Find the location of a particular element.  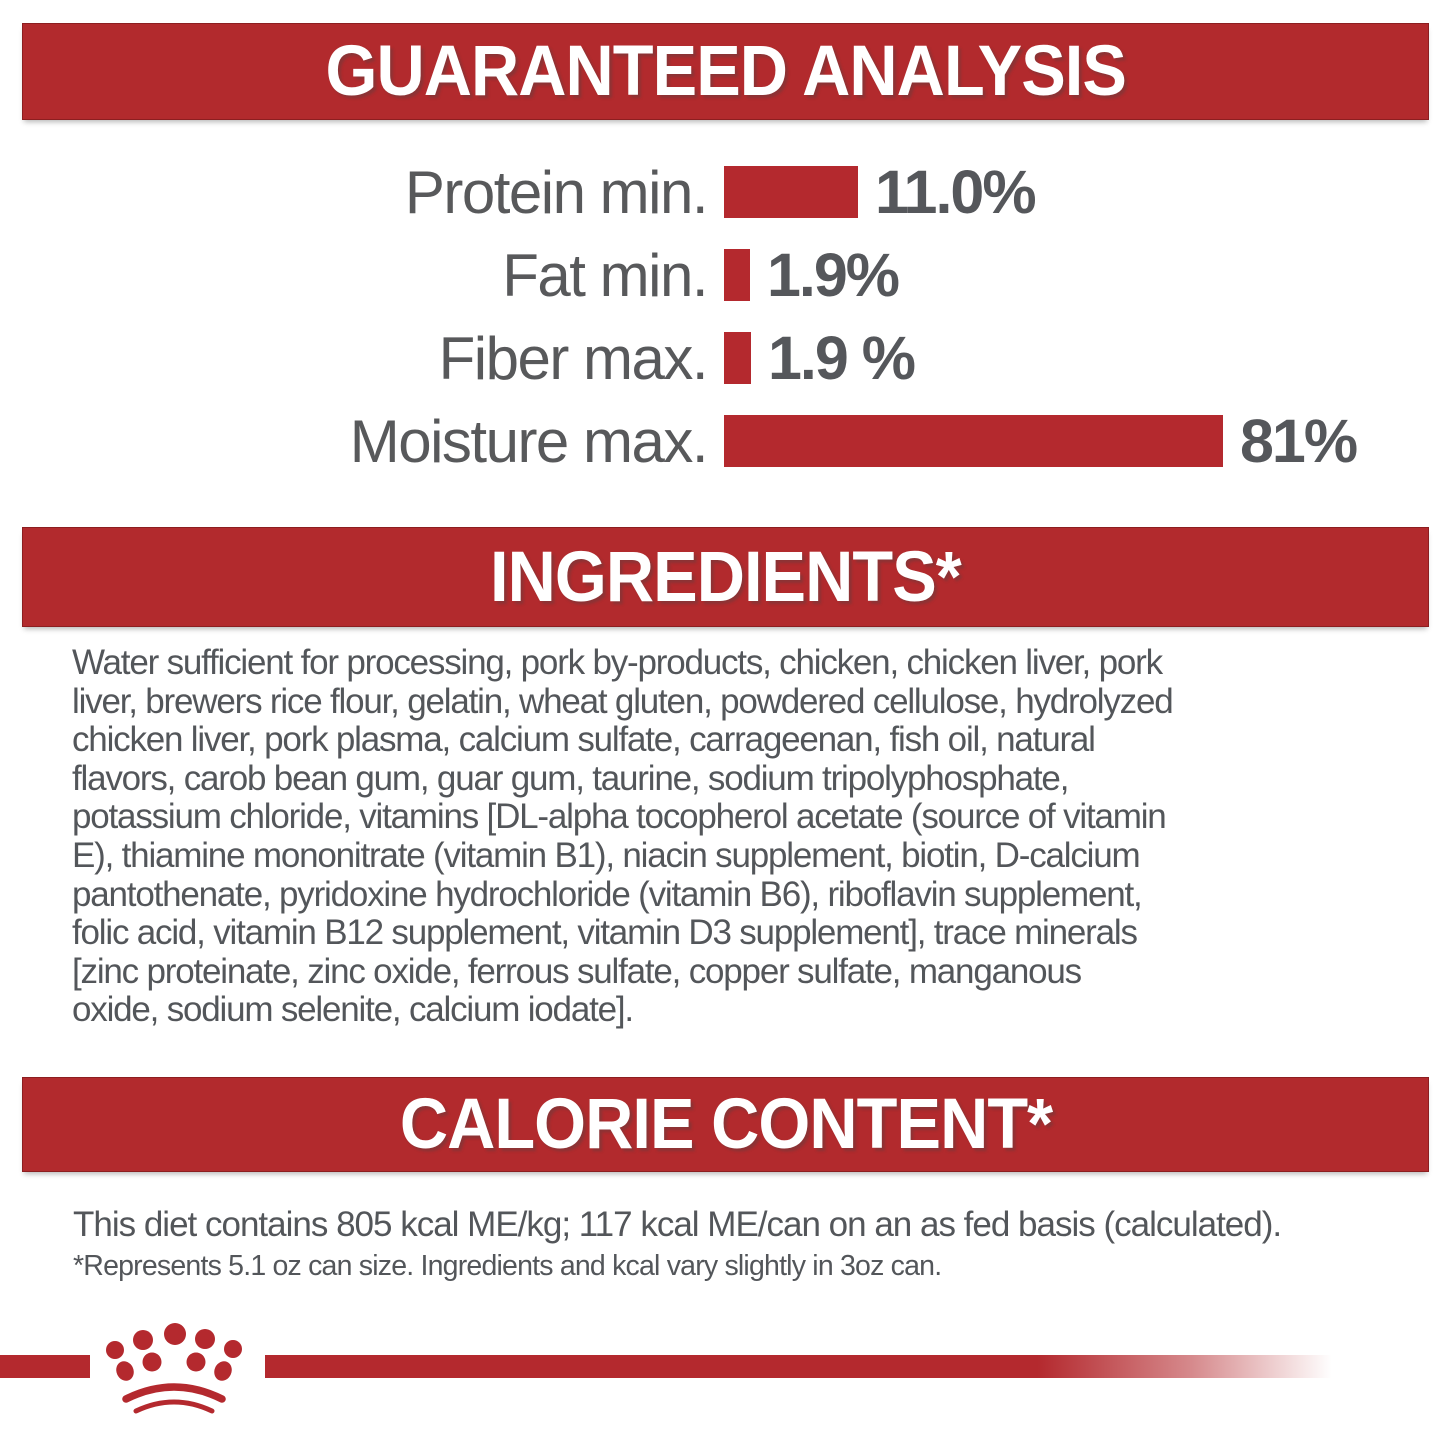

bar-label: Protein min. is located at coordinates (556, 192).